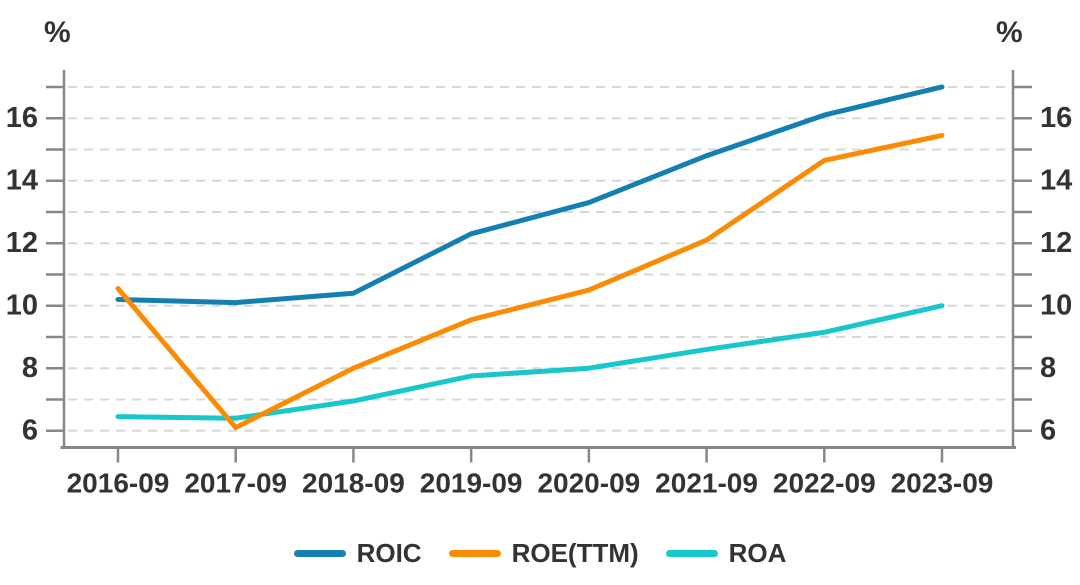  I want to click on legend-item-roic: ROIC, so click(357, 553).